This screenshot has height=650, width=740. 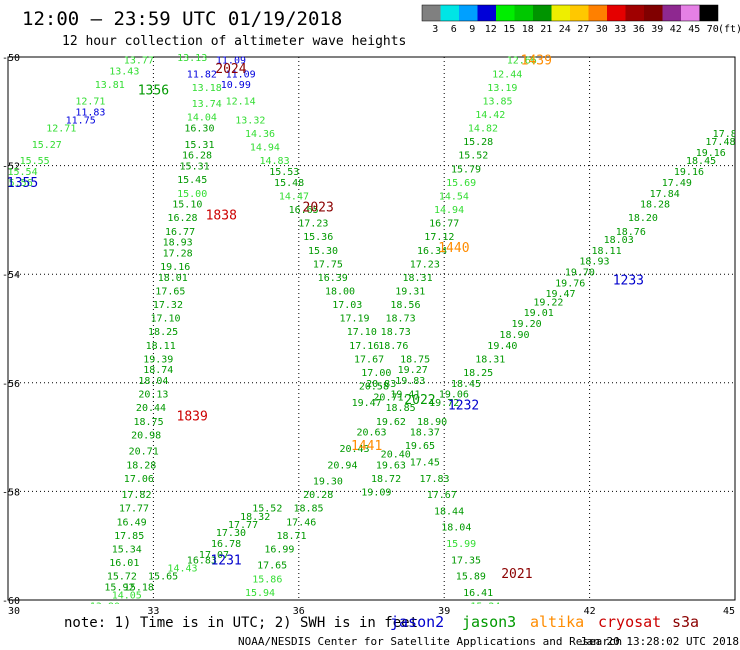 I want to click on wave-height-value: 18.28, so click(x=141, y=465).